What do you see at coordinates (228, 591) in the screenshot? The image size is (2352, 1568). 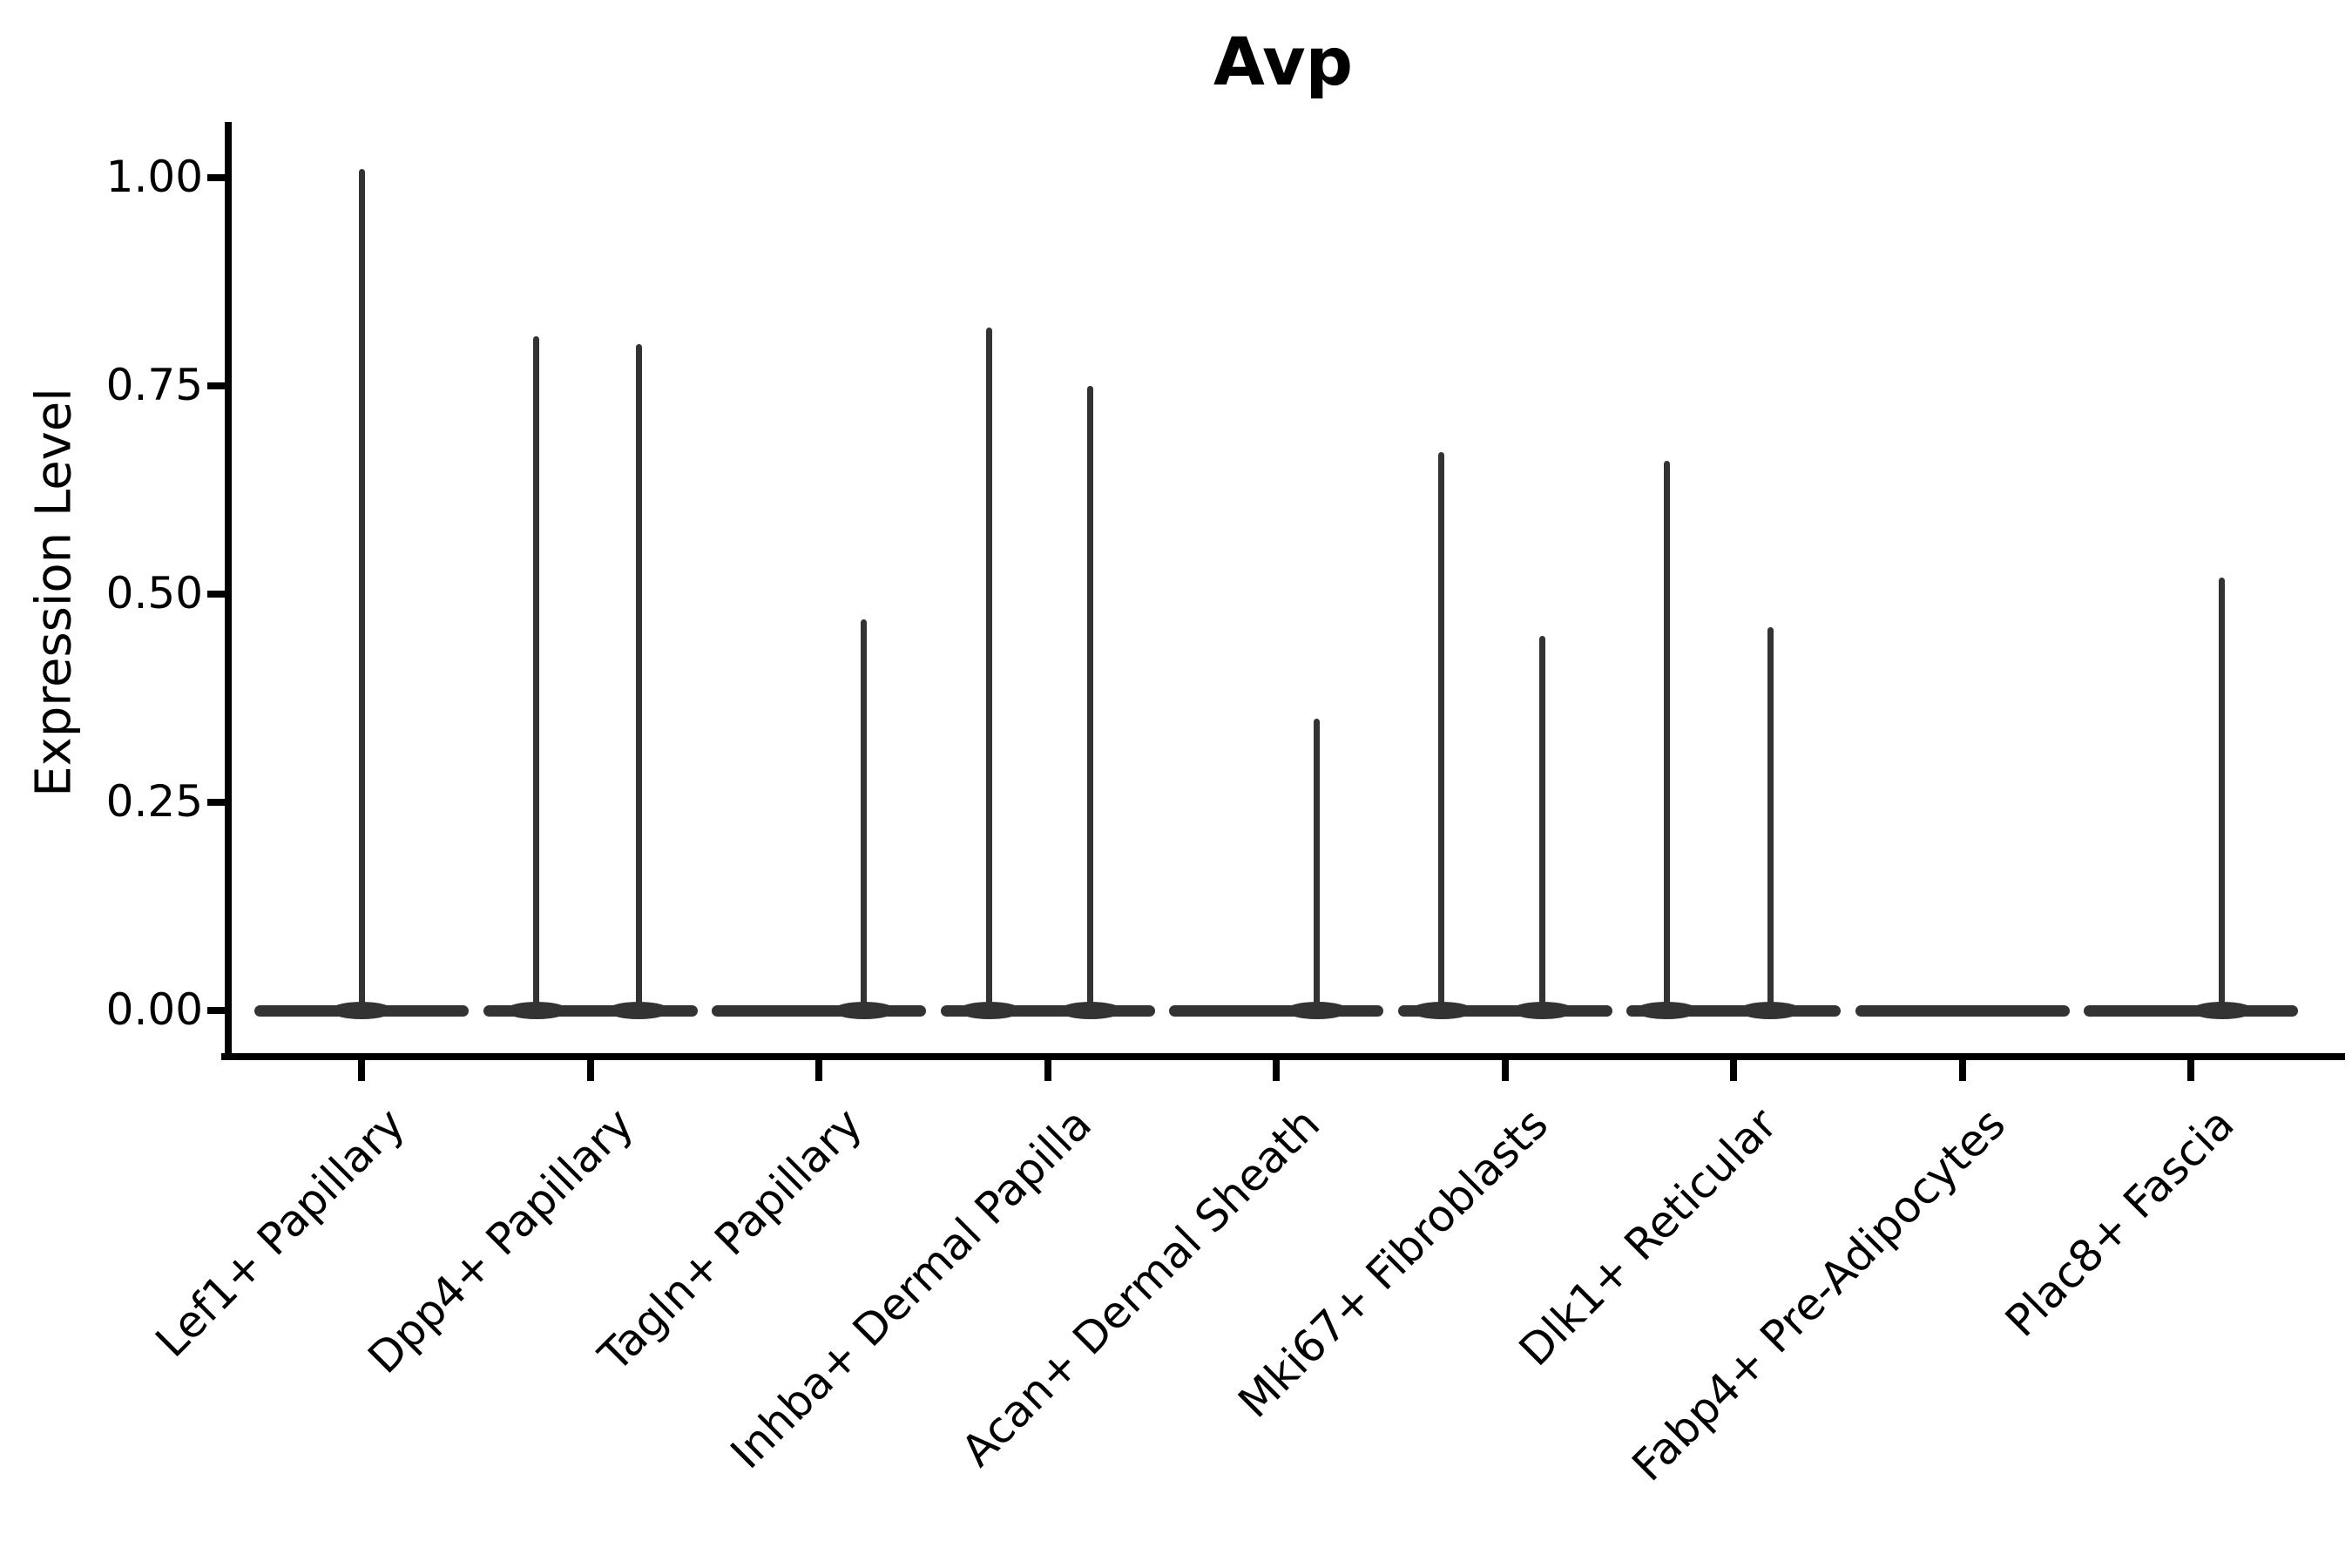 I see `y-axis-spine` at bounding box center [228, 591].